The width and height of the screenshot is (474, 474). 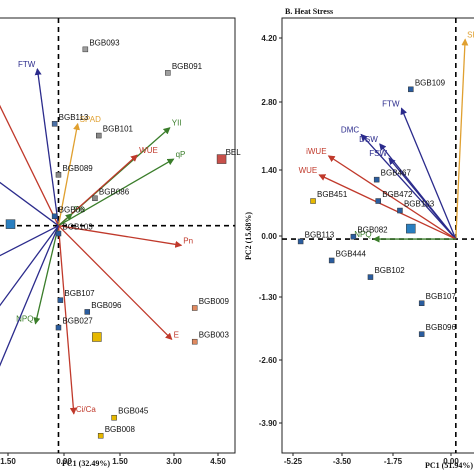 What do you see at coordinates (90, 119) in the screenshot?
I see `panel-a-vector-label: SPAD` at bounding box center [90, 119].